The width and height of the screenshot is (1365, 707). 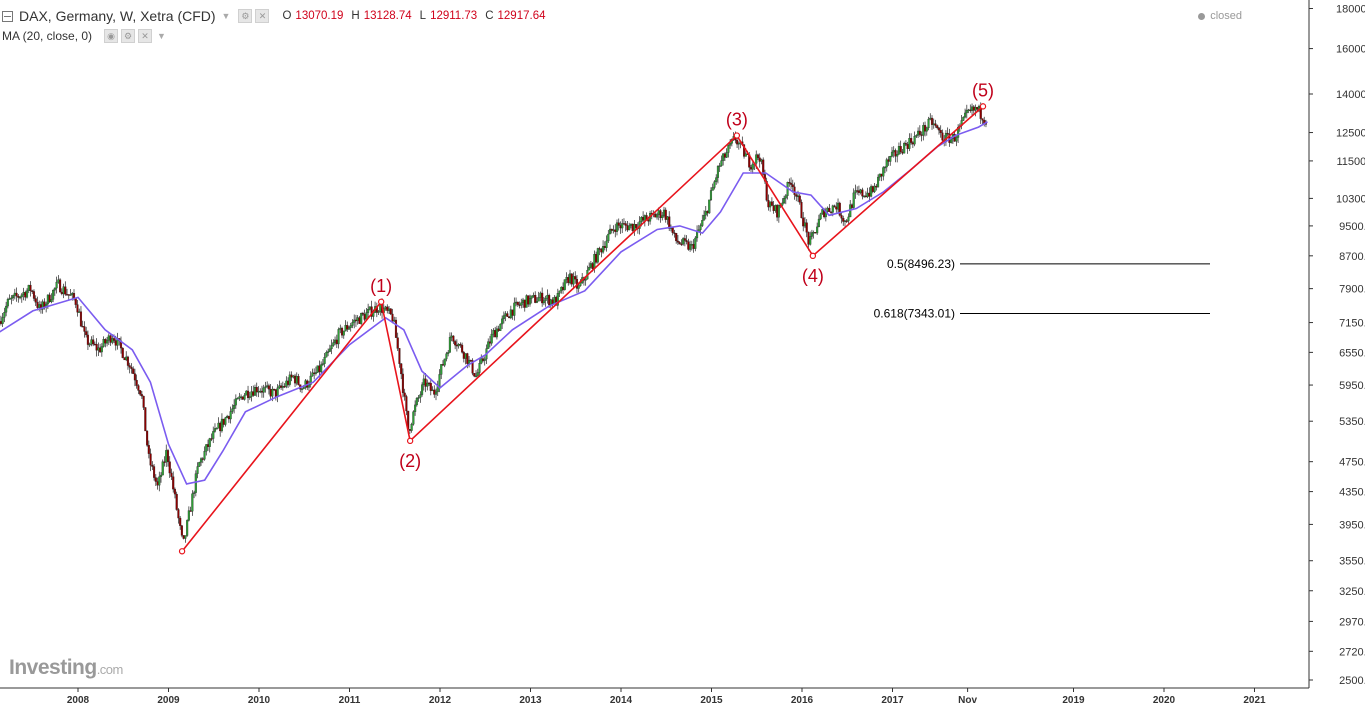 I want to click on investing-logo: Investing.com, so click(x=66, y=667).